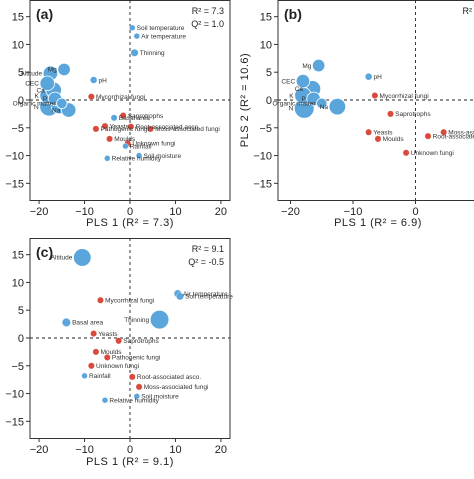 The width and height of the screenshot is (474, 479). I want to click on x-tick-label: 10, so click(175, 212).